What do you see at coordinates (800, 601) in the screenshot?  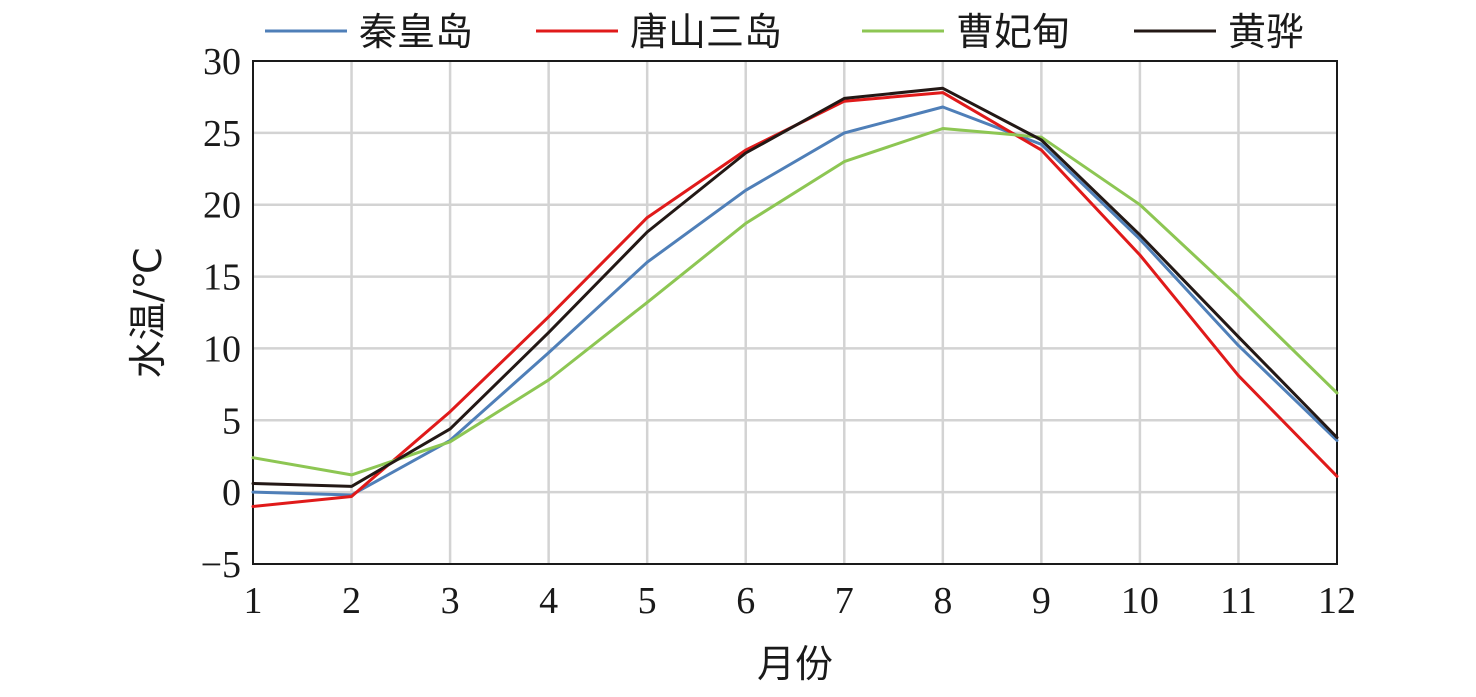 I see `x-axis-ticks: 1 2 3 4 5 6 7 8 9 10 11 12` at bounding box center [800, 601].